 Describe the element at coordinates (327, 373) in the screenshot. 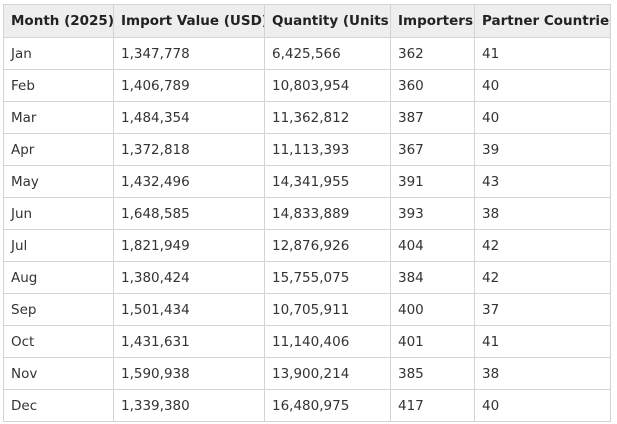

I see `cell-quantity: 13,900,214` at that location.